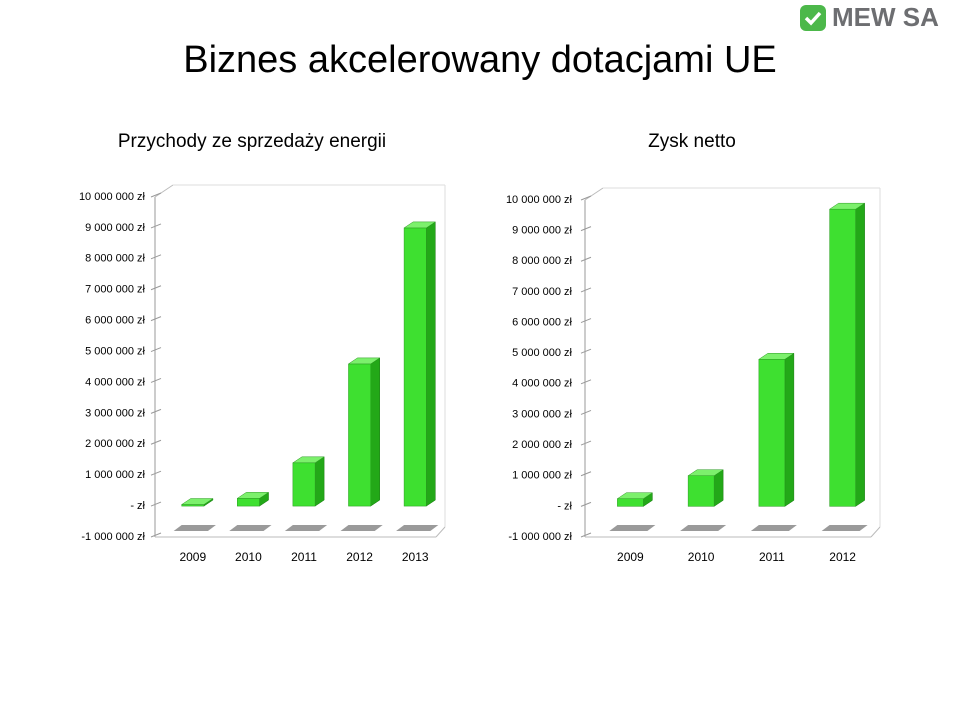 The height and width of the screenshot is (706, 960). Describe the element at coordinates (480, 60) in the screenshot. I see `slide-title: Biznes akcelerowany dotacjami UE` at that location.